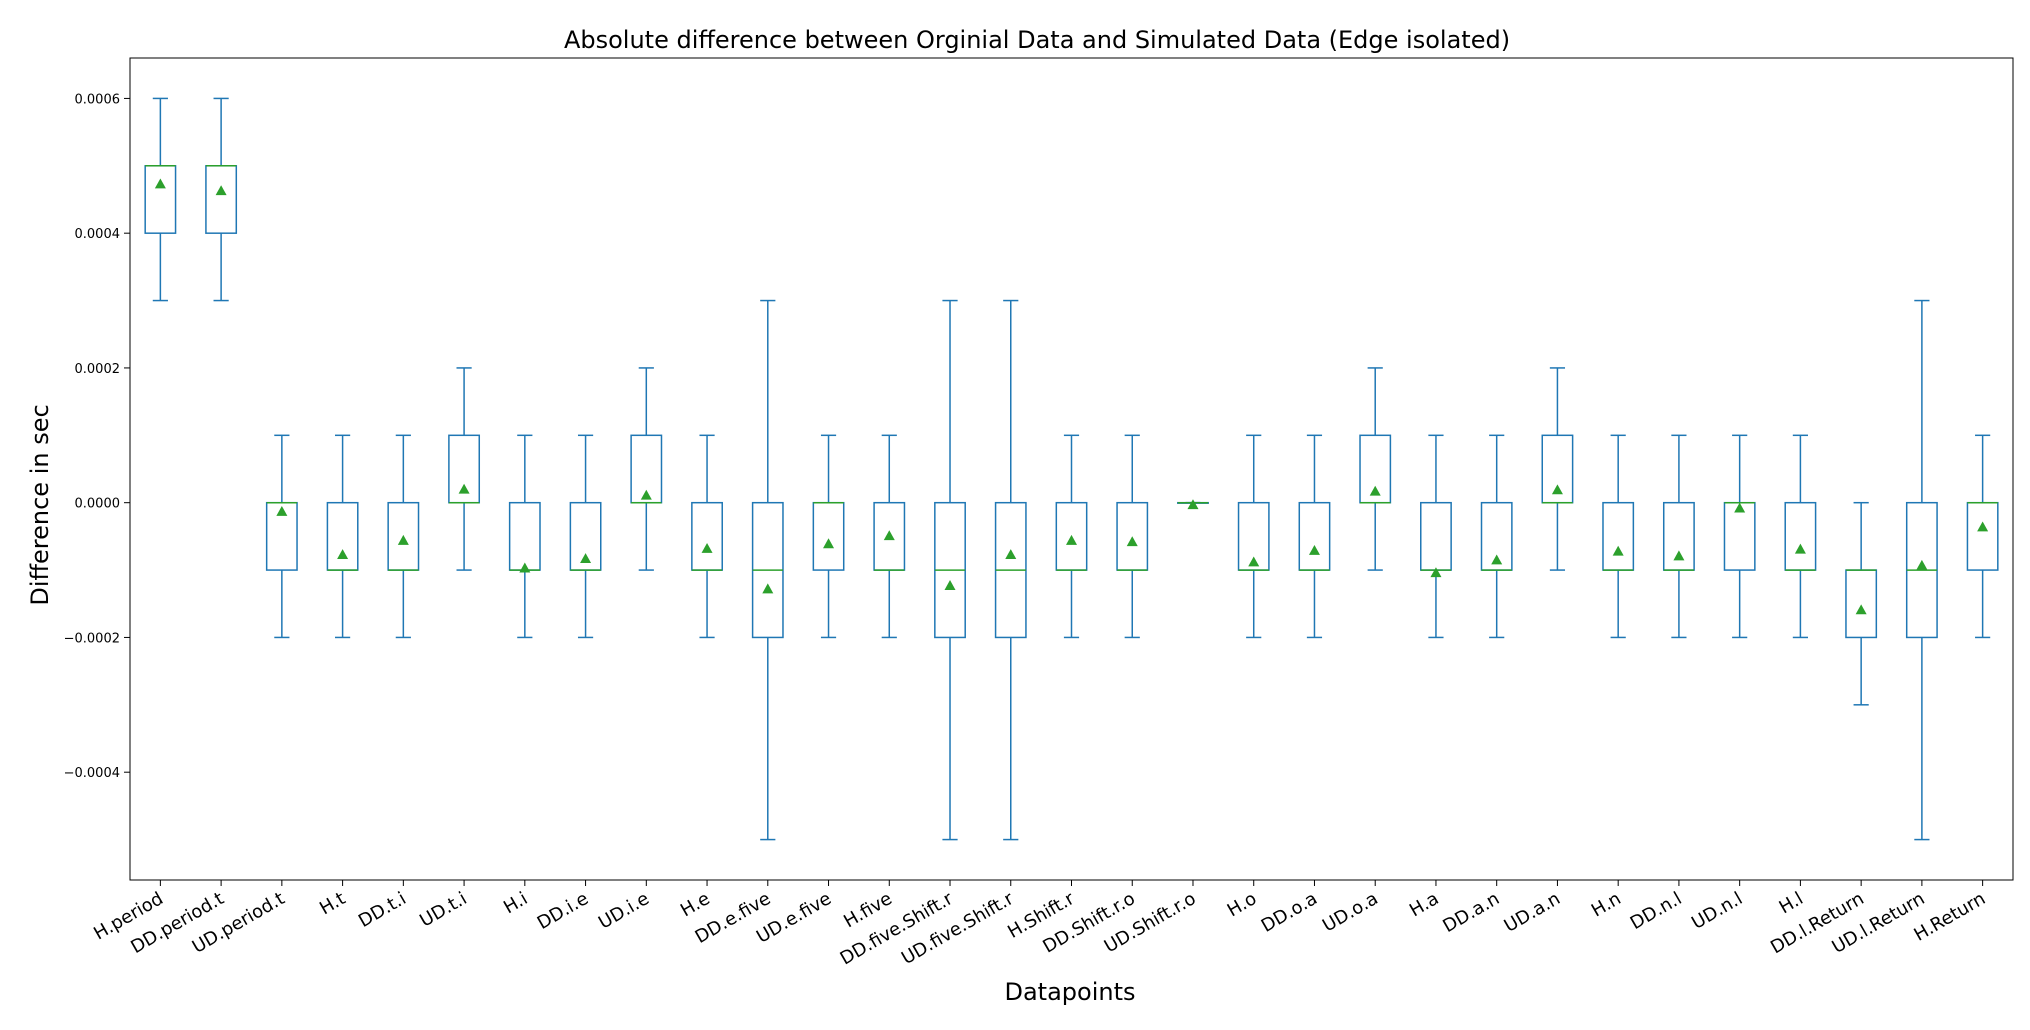  I want to click on x-tick-label: DD.i.e, so click(563, 911).